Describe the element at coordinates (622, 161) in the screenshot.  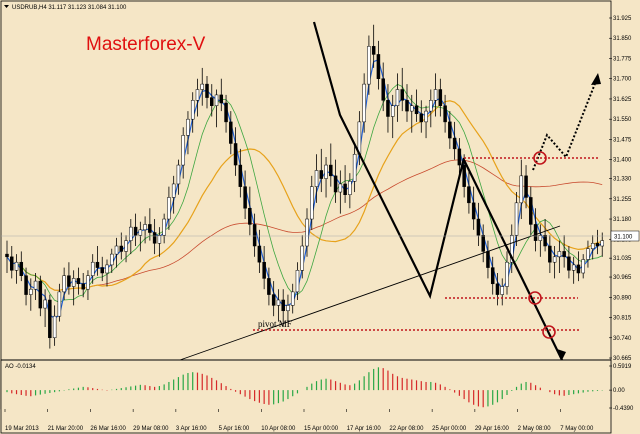
I see `y-tick-label: 31.400` at that location.